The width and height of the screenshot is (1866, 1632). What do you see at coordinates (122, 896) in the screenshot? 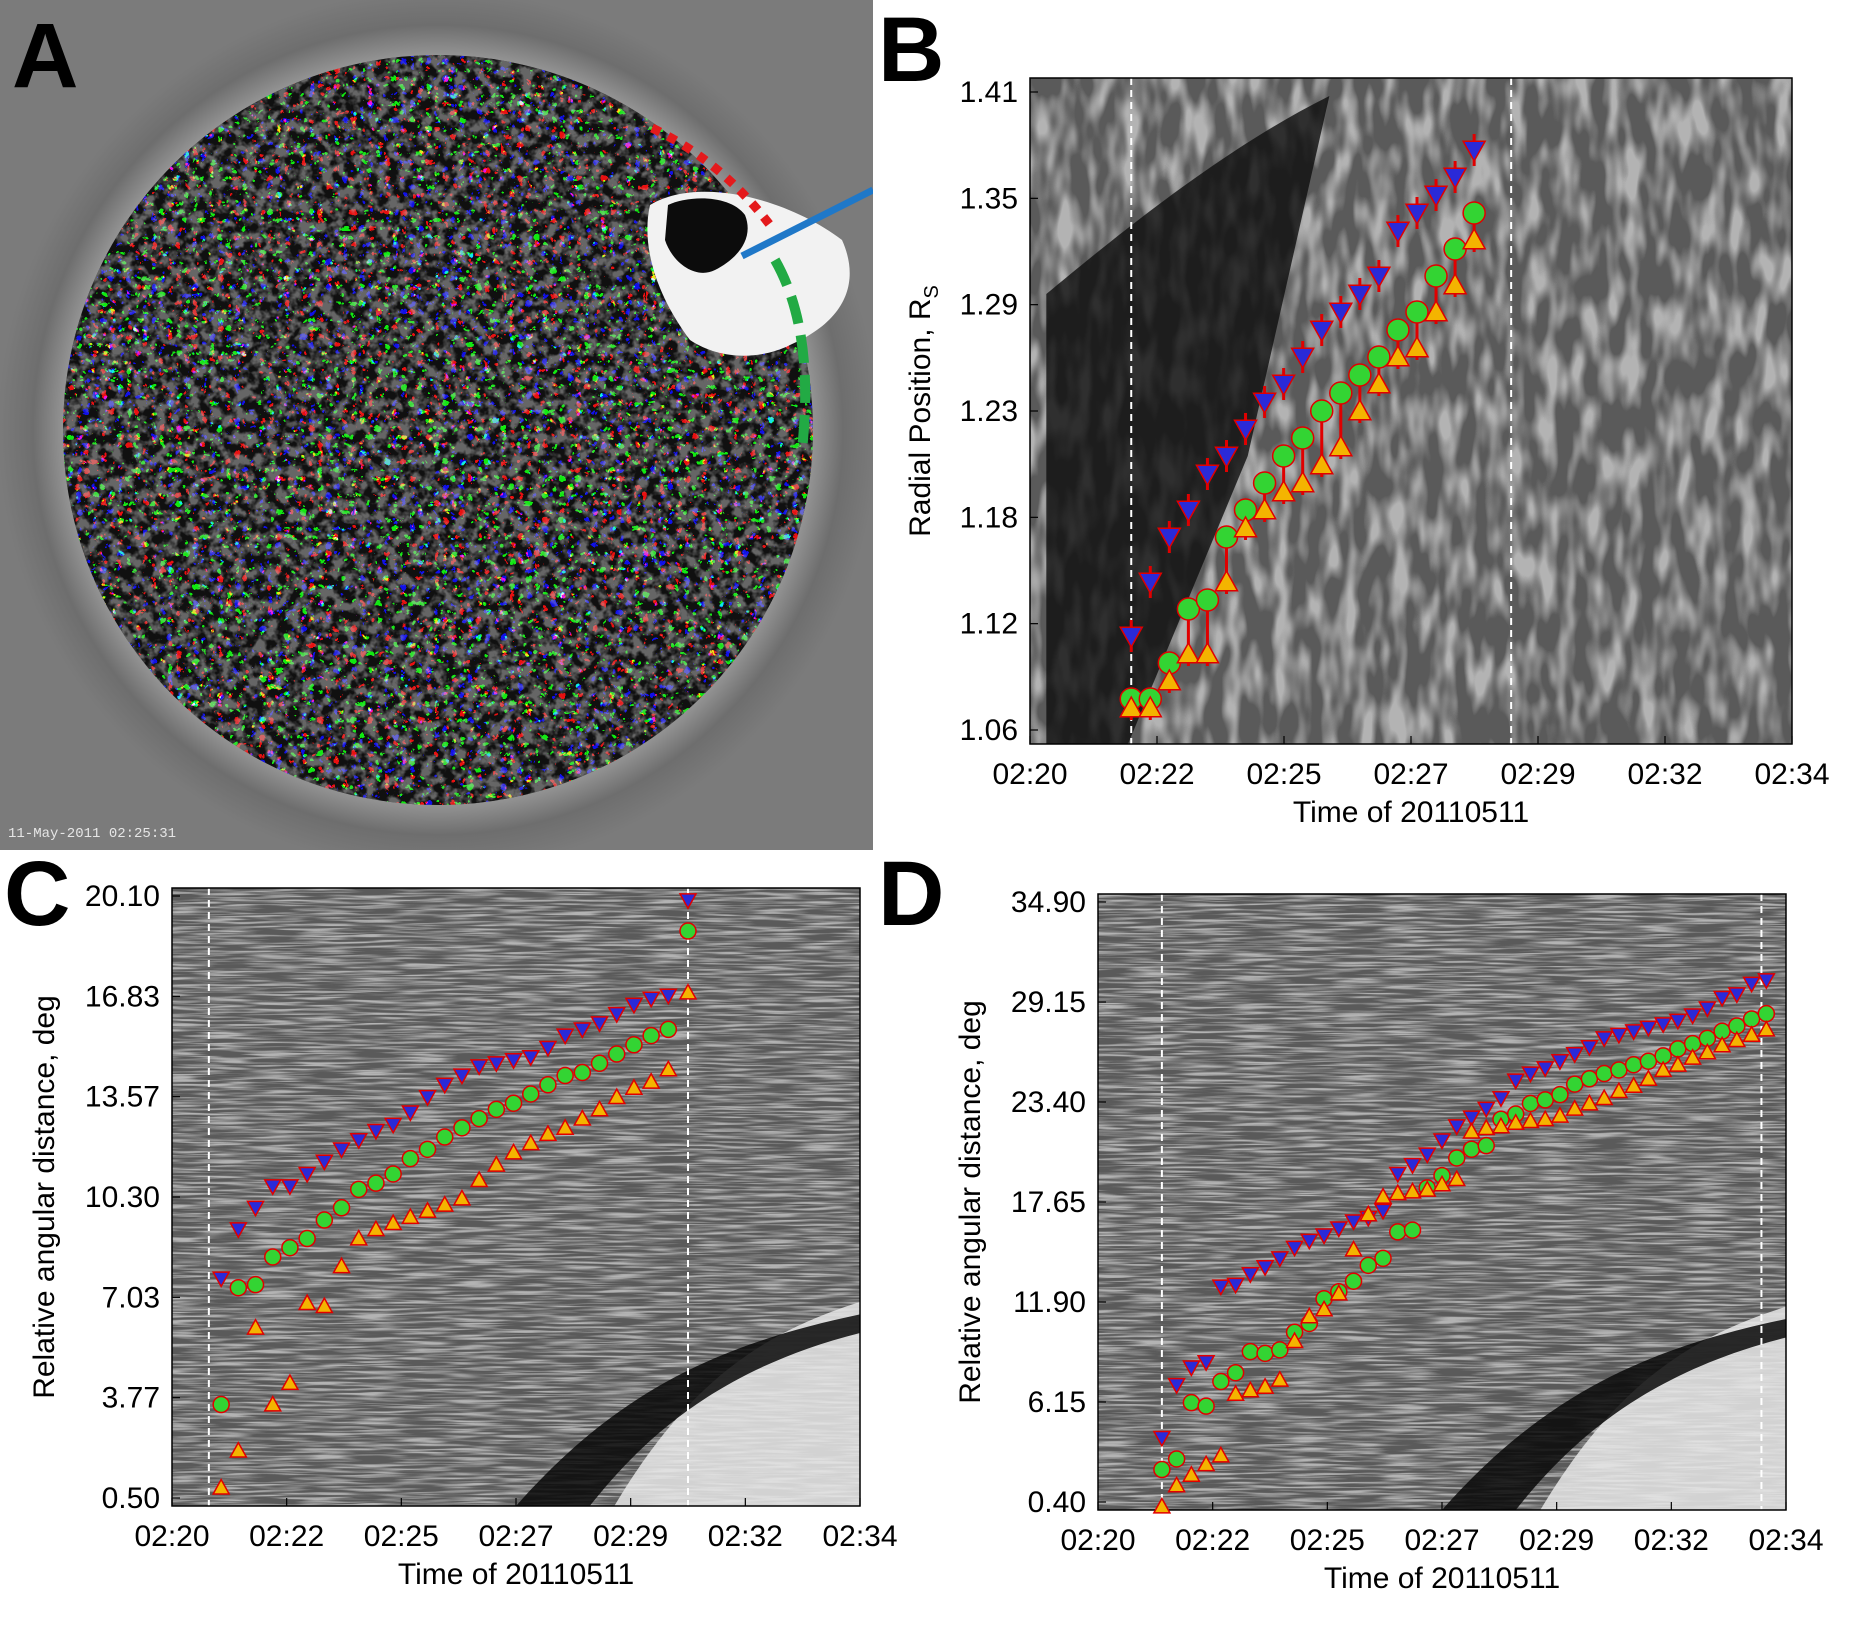
I see `y-tick-label: 20.10` at bounding box center [122, 896].